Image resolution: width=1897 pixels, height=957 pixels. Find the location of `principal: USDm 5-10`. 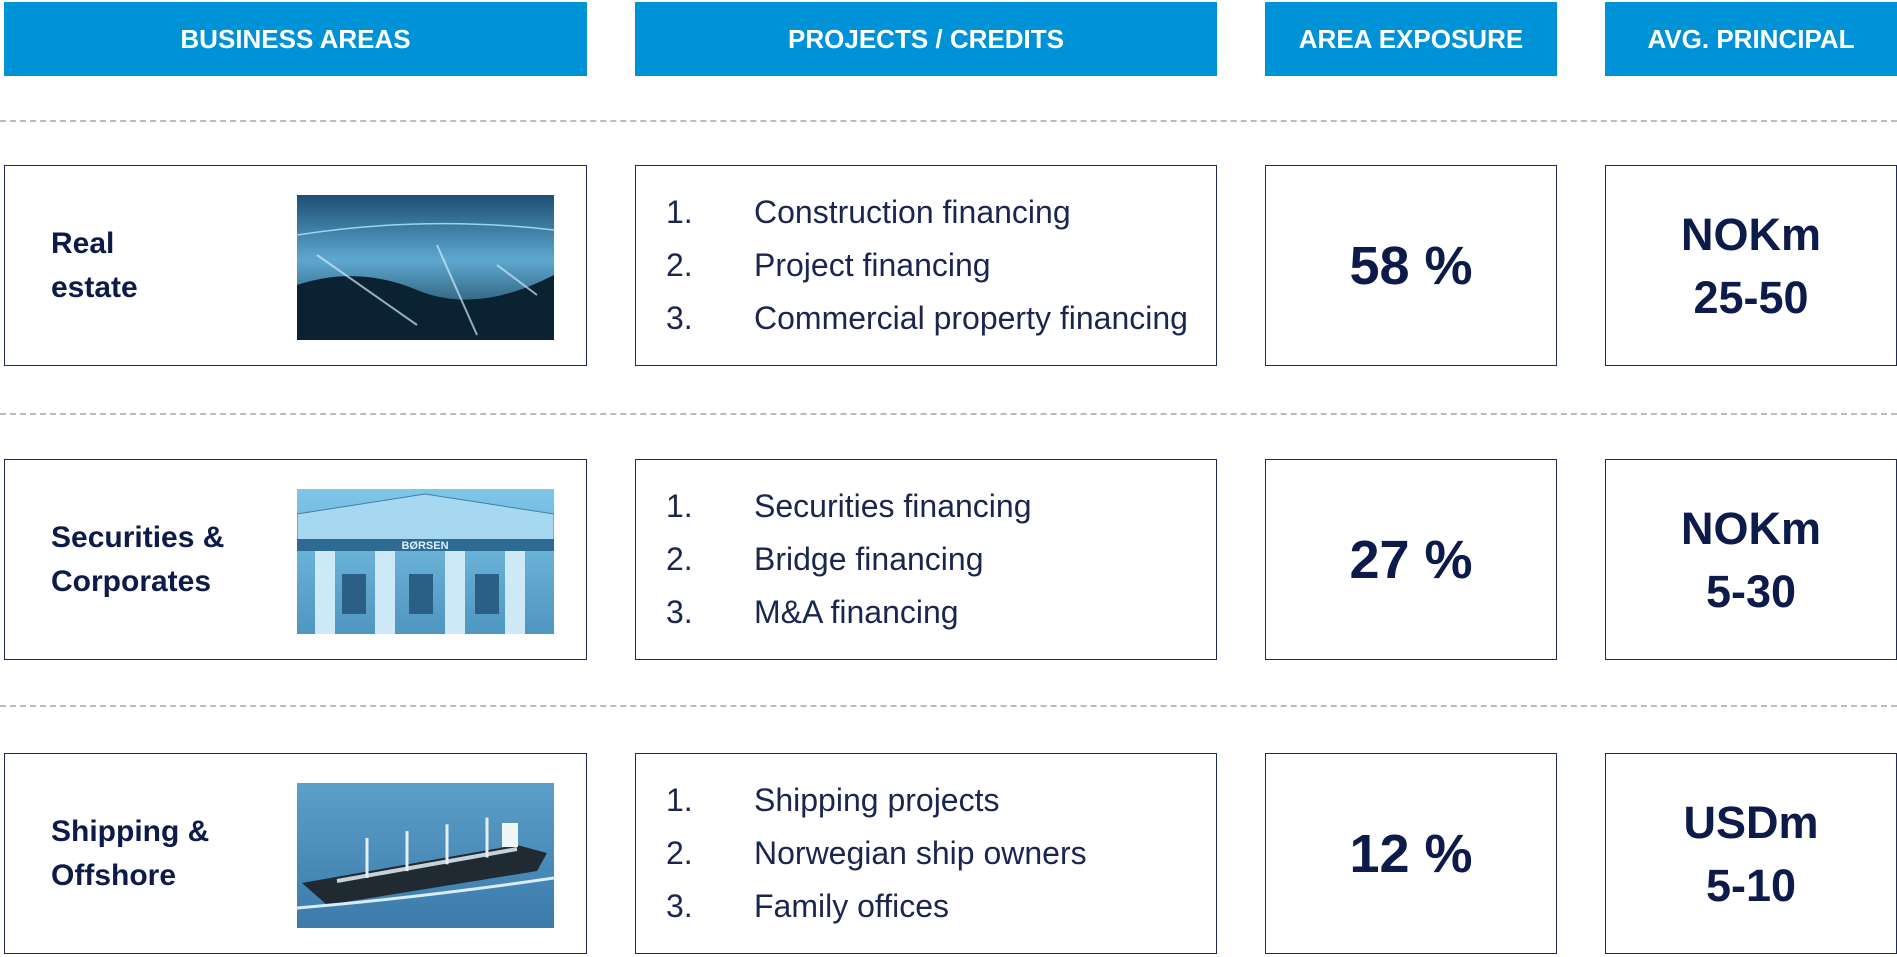

principal: USDm 5-10 is located at coordinates (1751, 853).